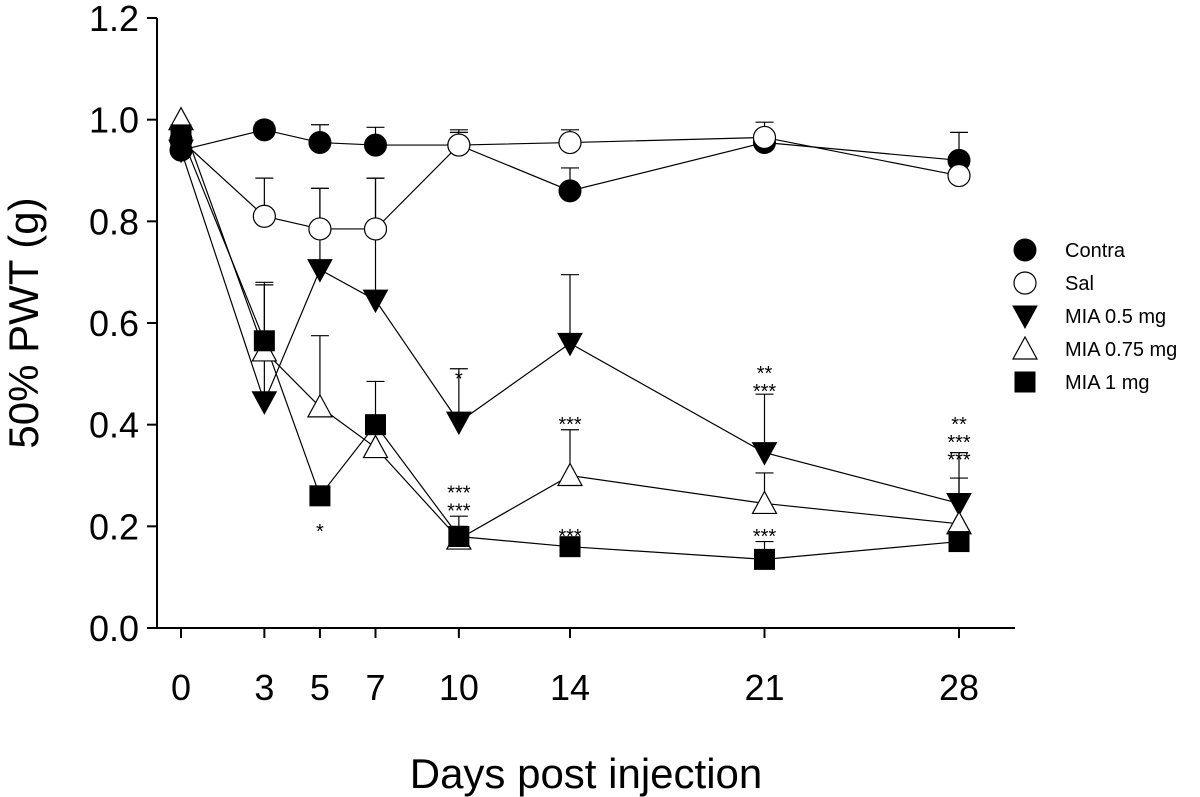  I want to click on legend-label-mia-1-mg: MIA 1 mg, so click(1107, 383).